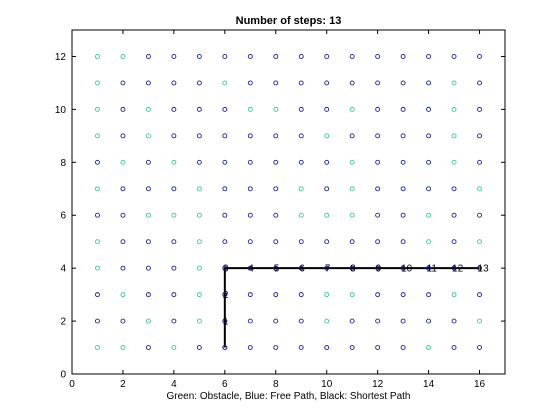  What do you see at coordinates (174, 384) in the screenshot?
I see `x-tick-label: 4` at bounding box center [174, 384].